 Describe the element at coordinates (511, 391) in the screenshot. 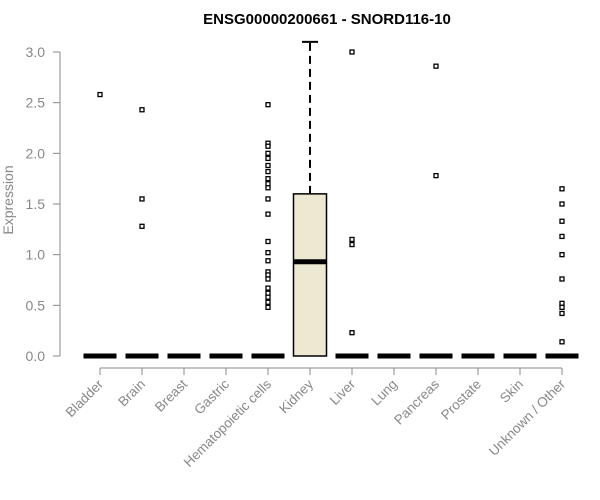

I see `x-tick-label: Skin` at that location.